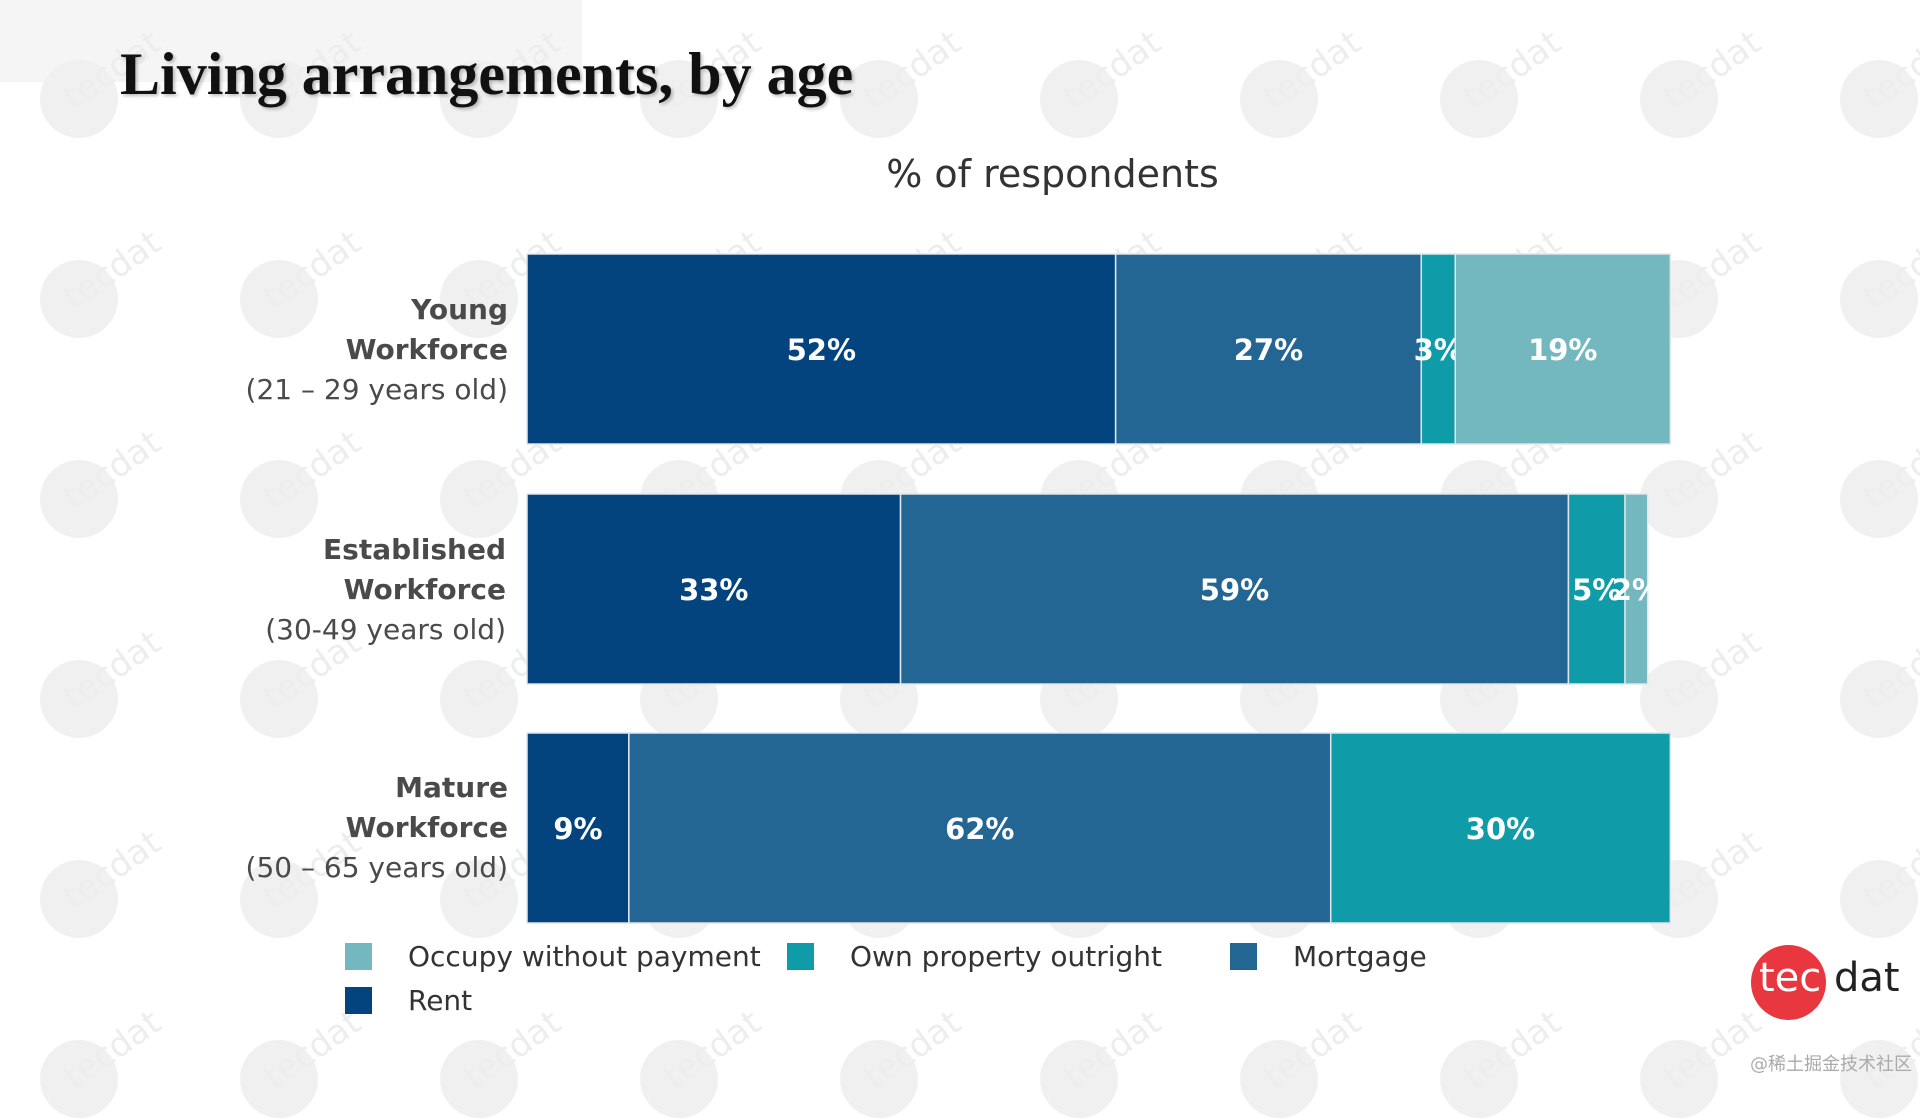  I want to click on logo-text-tec: tec, so click(1790, 978).